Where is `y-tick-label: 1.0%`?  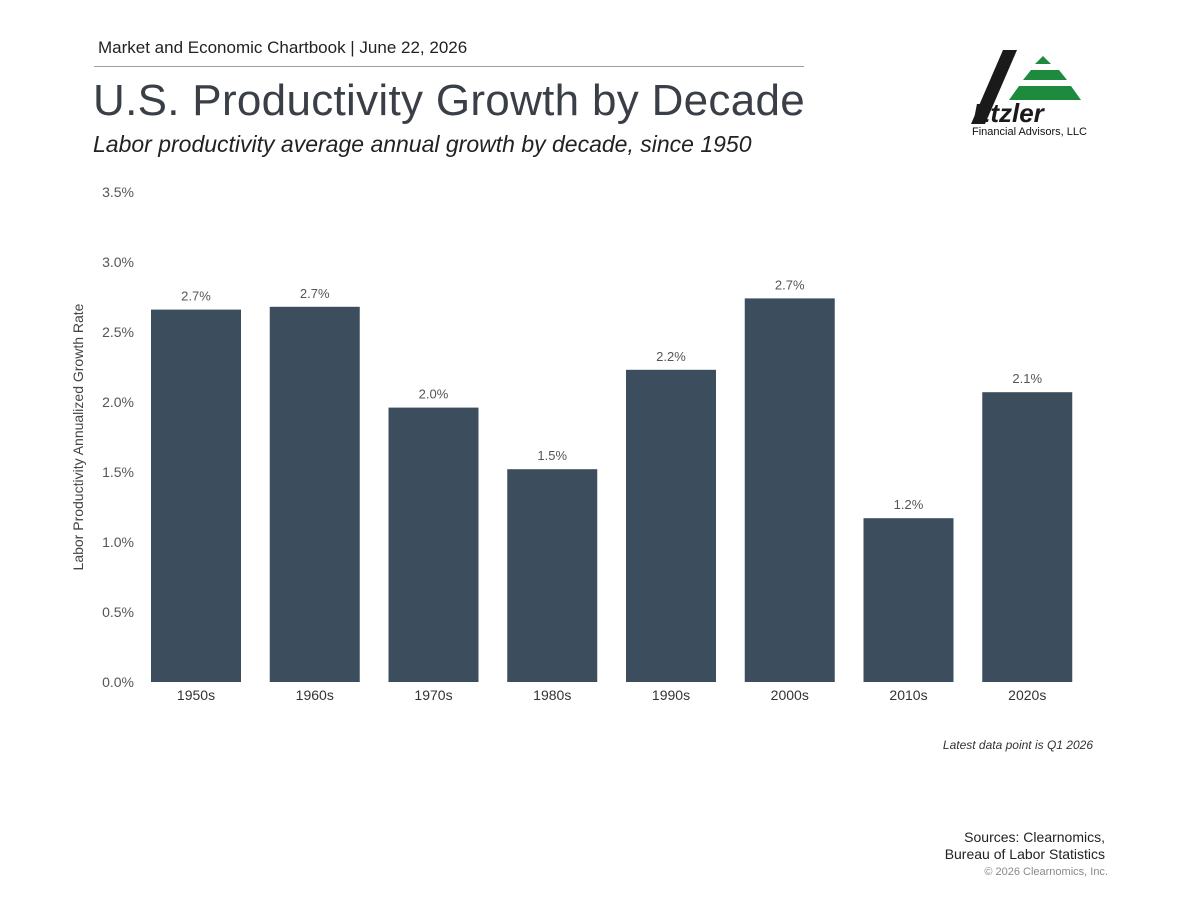
y-tick-label: 1.0% is located at coordinates (118, 542).